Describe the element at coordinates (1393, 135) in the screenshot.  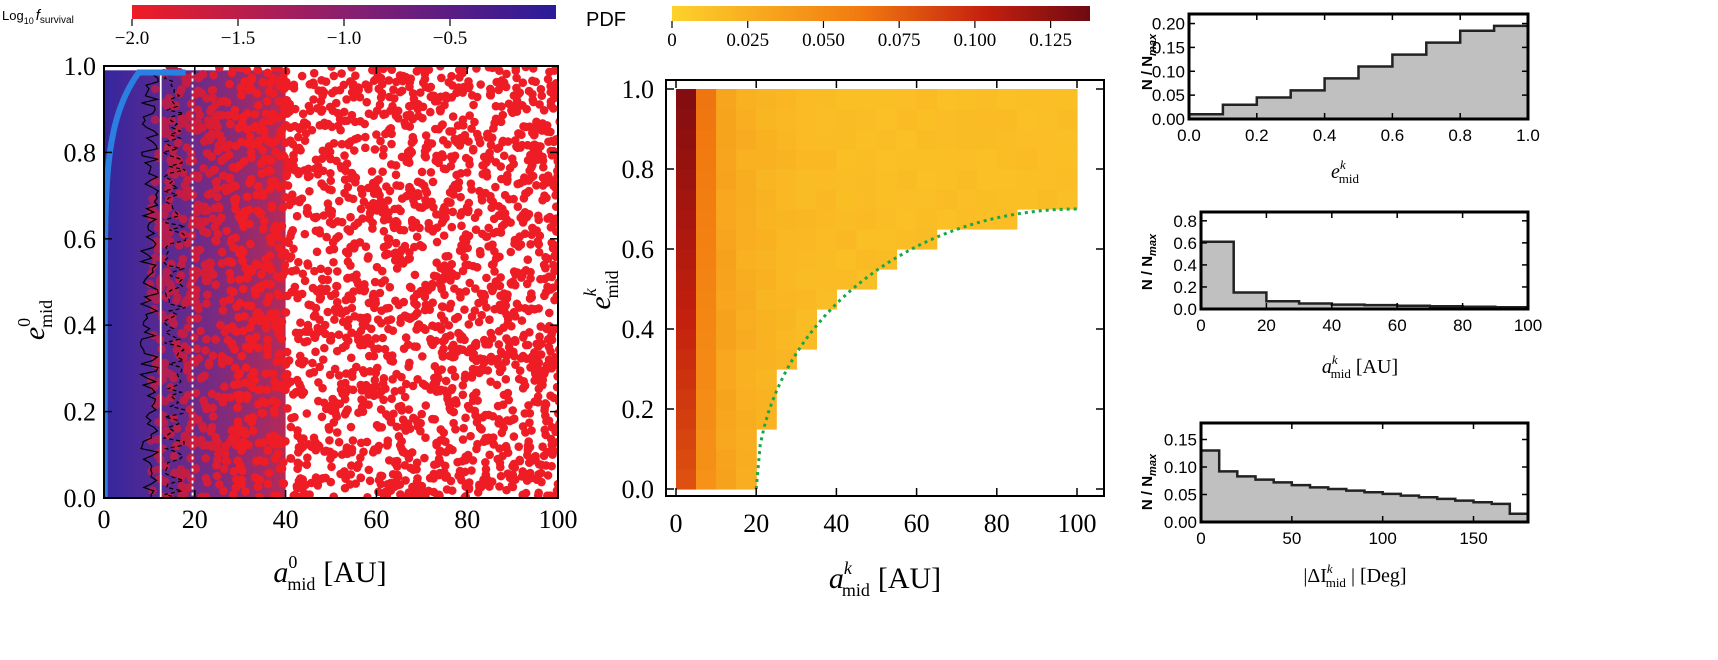
I see `hist-e-x-tick-label: 0.6` at that location.